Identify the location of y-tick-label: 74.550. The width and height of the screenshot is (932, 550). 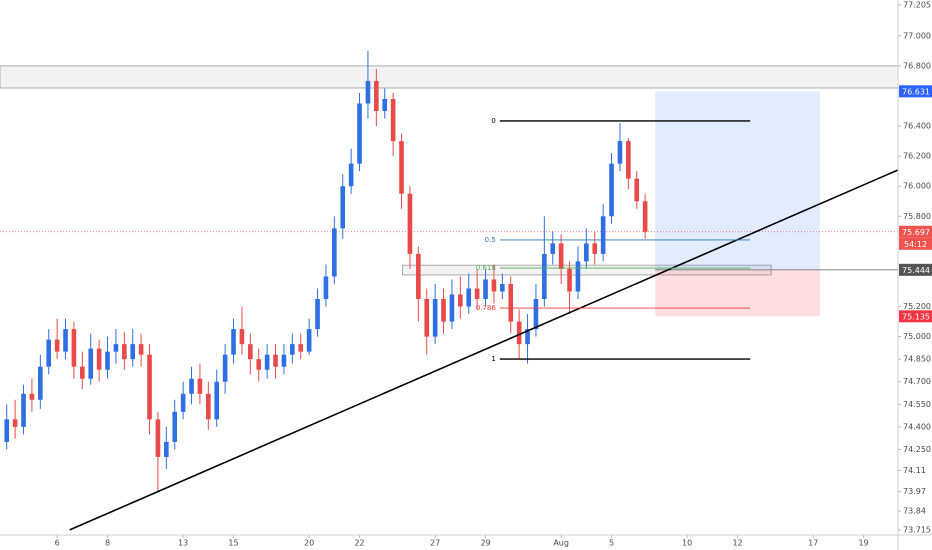
(917, 404).